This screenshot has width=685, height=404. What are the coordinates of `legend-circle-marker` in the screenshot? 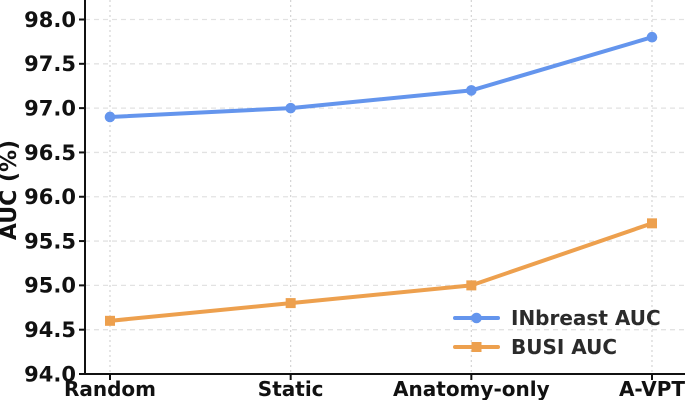 It's located at (476, 318).